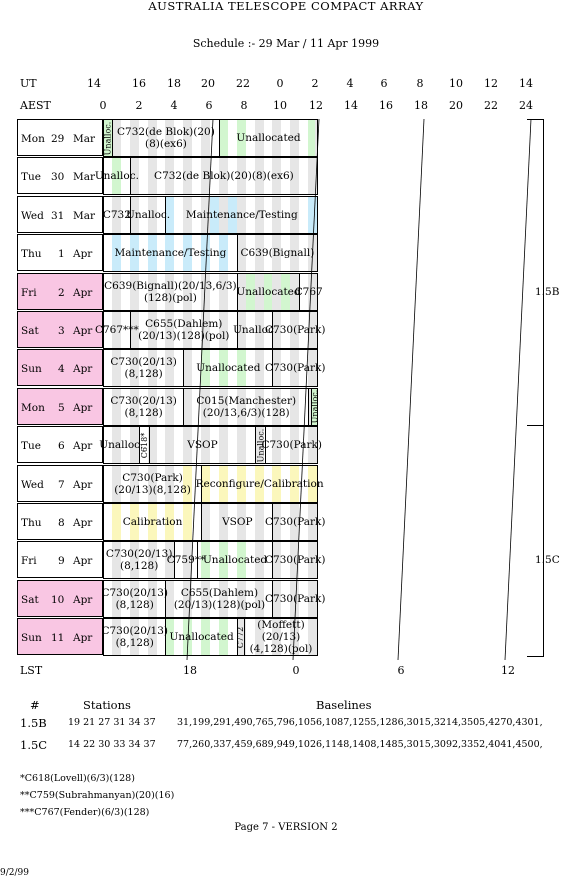  I want to click on footnote-2: **C759(Subrahmanyan)(20)(16), so click(97, 795).